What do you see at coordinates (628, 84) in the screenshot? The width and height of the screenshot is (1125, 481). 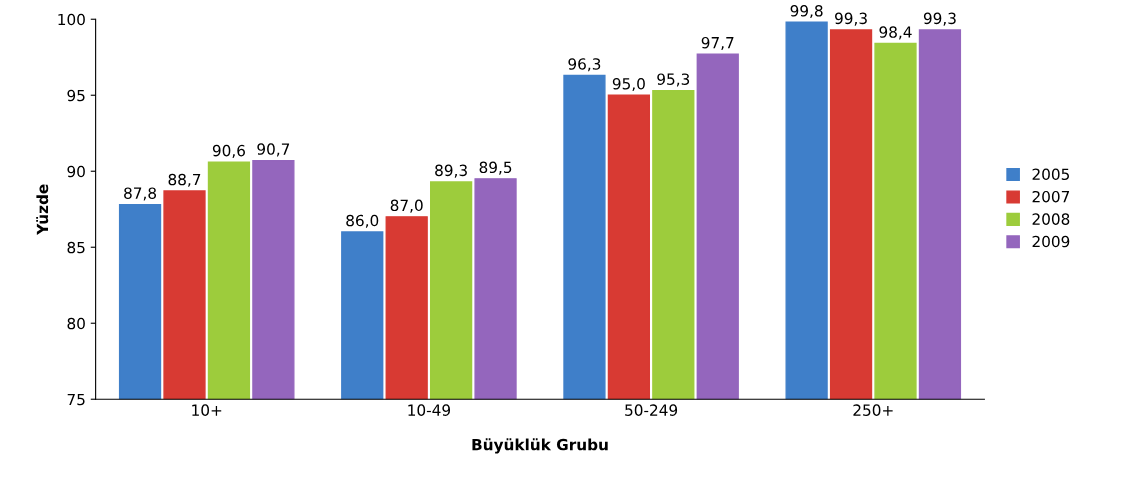 I see `data-label: 95,0` at bounding box center [628, 84].